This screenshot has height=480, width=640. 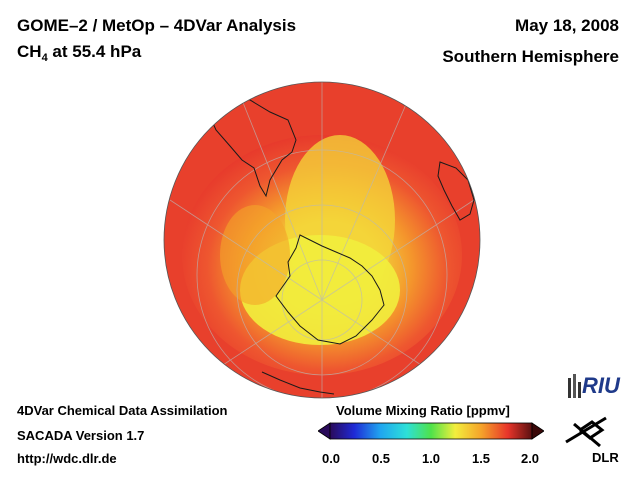 What do you see at coordinates (331, 458) in the screenshot?
I see `colorbar-tick: 0.0` at bounding box center [331, 458].